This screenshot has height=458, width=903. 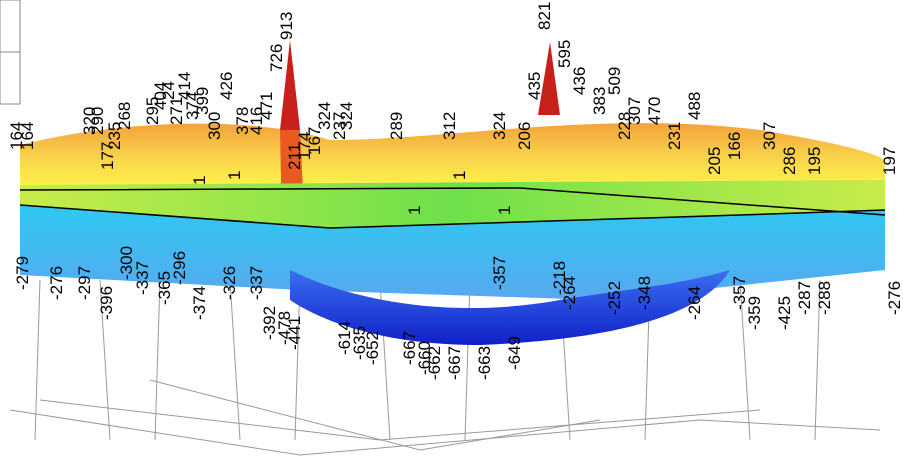 What do you see at coordinates (269, 323) in the screenshot?
I see `elevation-label: -392` at bounding box center [269, 323].